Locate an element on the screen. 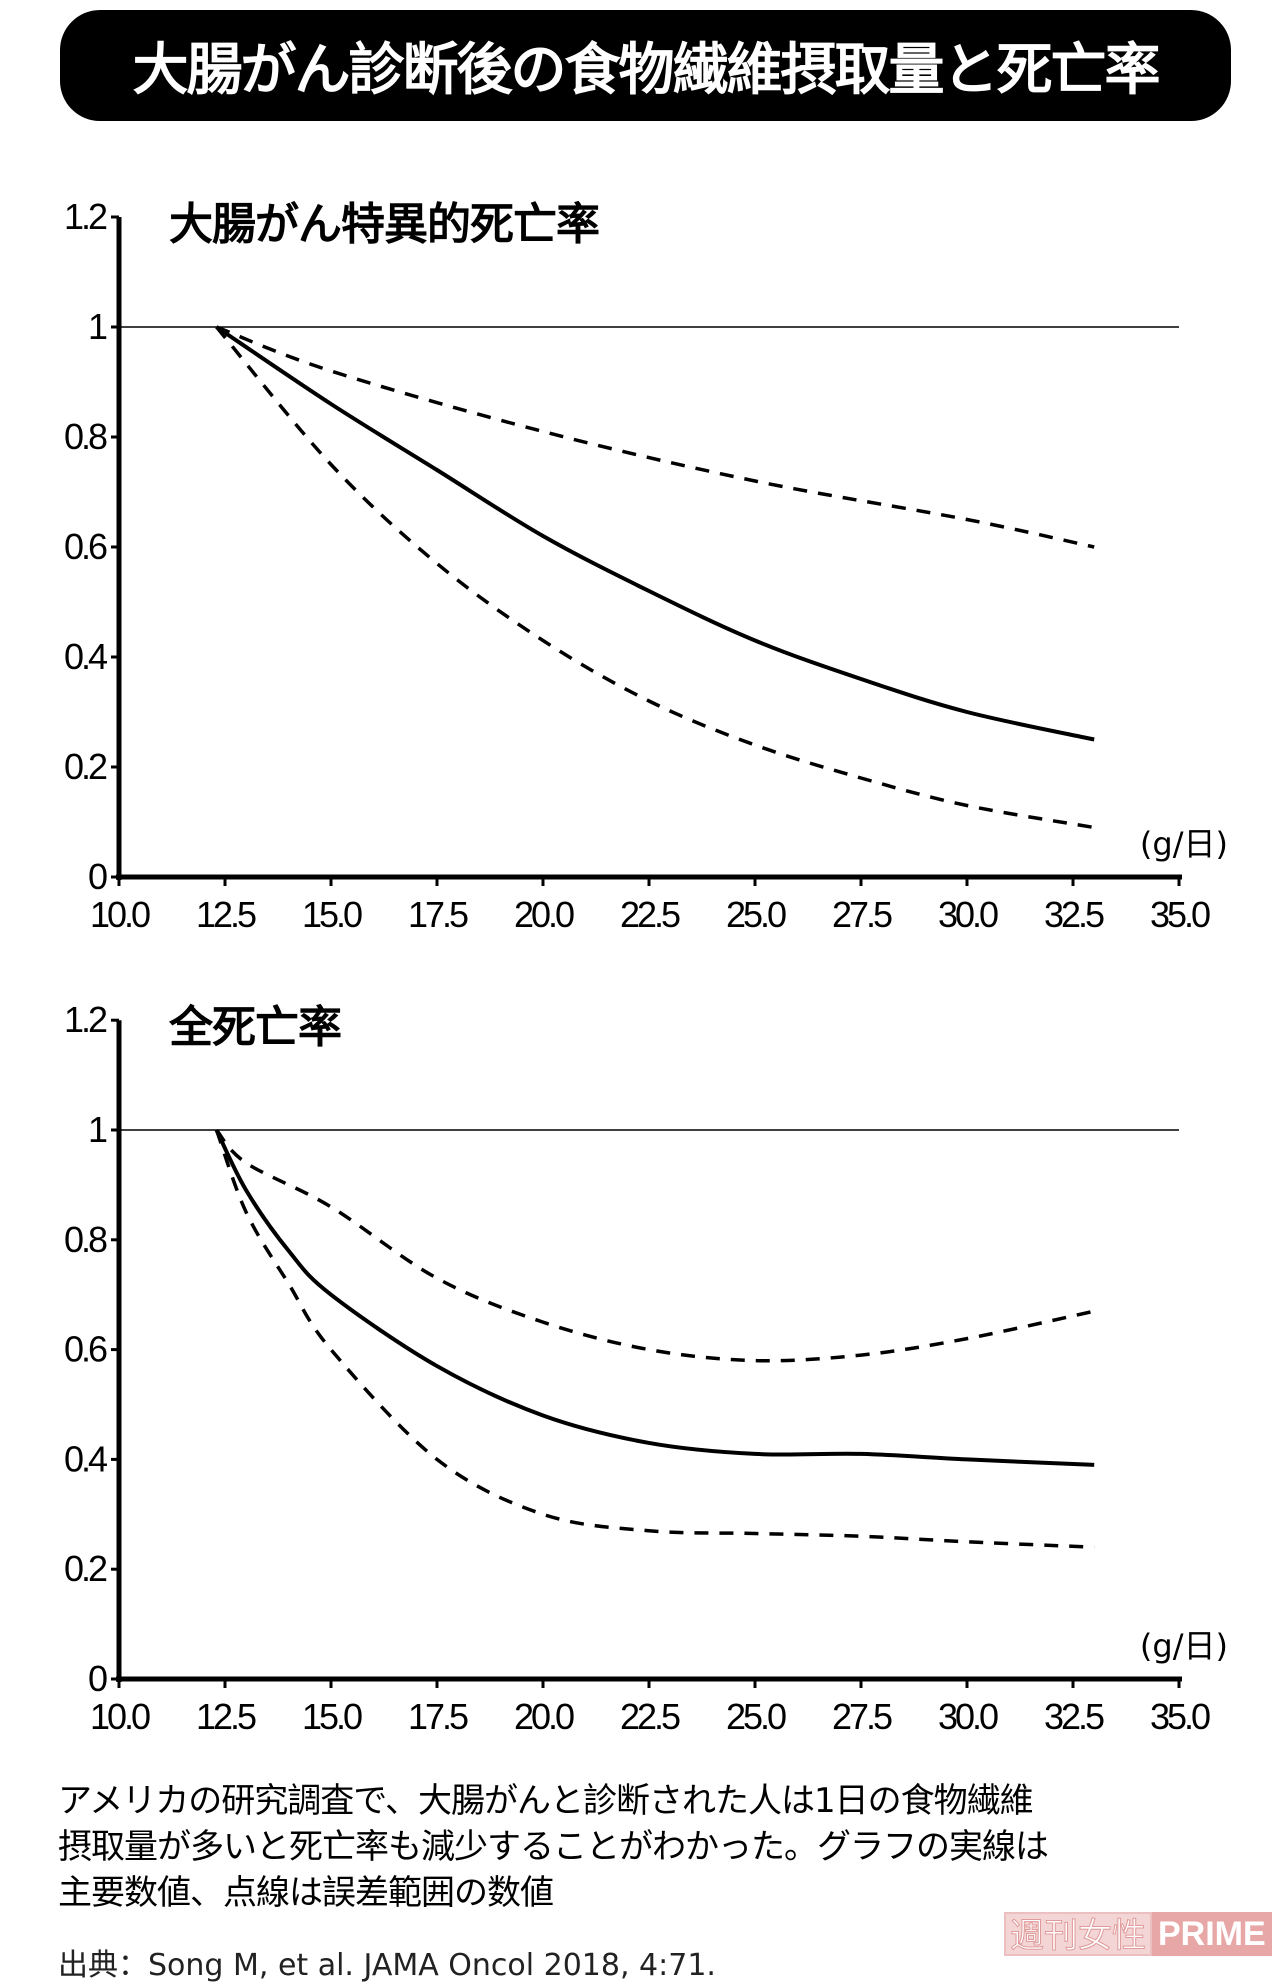 Image resolution: width=1280 pixels, height=1984 pixels. header-banner: 大腸がん診断後の食物繊維摂取量と死亡率 is located at coordinates (645, 65).